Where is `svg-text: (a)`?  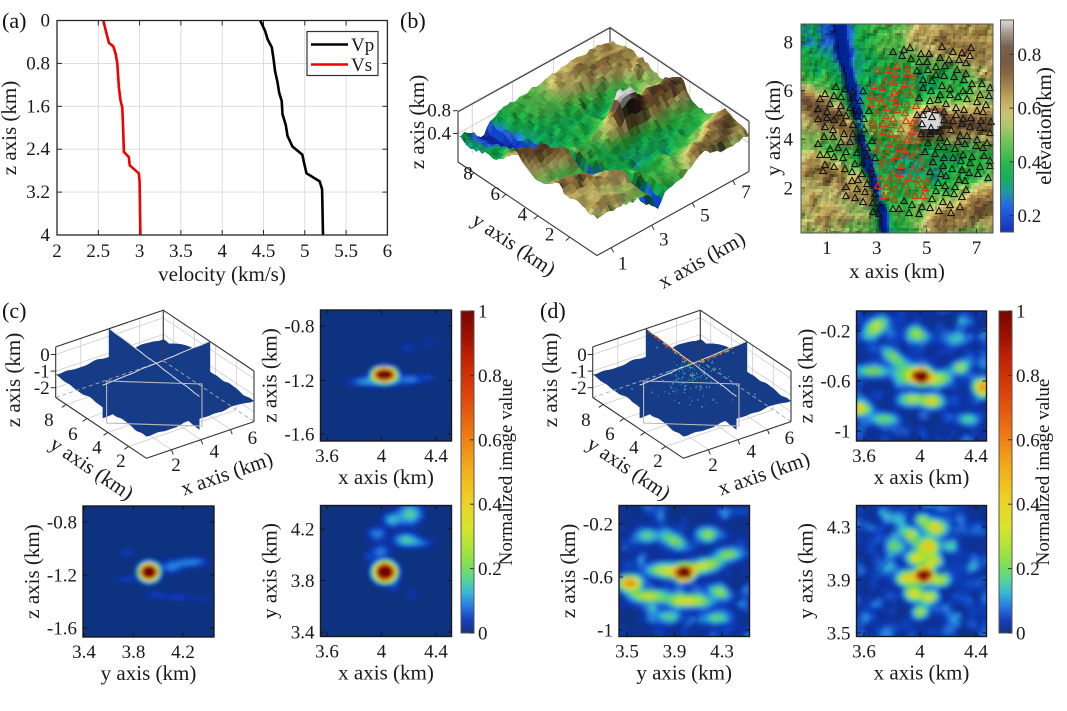 svg-text: (a) is located at coordinates (14, 20).